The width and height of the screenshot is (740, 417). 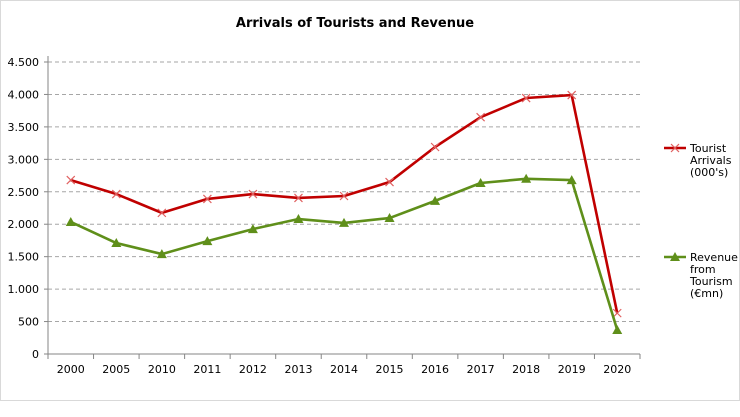 What do you see at coordinates (711, 281) in the screenshot?
I see `legend-label: Tourism` at bounding box center [711, 281].